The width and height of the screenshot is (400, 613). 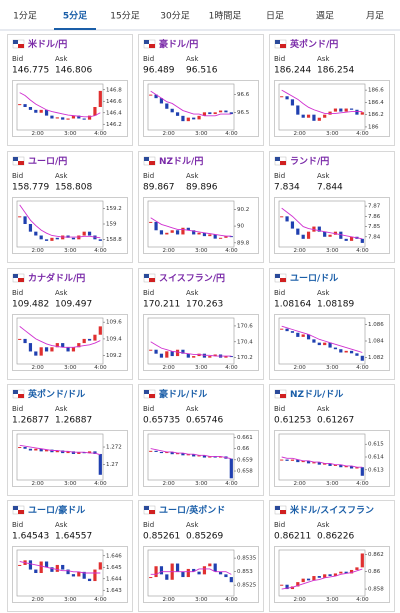 What do you see at coordinates (376, 590) in the screenshot?
I see `y-tick-label: 0.858` at bounding box center [376, 590].